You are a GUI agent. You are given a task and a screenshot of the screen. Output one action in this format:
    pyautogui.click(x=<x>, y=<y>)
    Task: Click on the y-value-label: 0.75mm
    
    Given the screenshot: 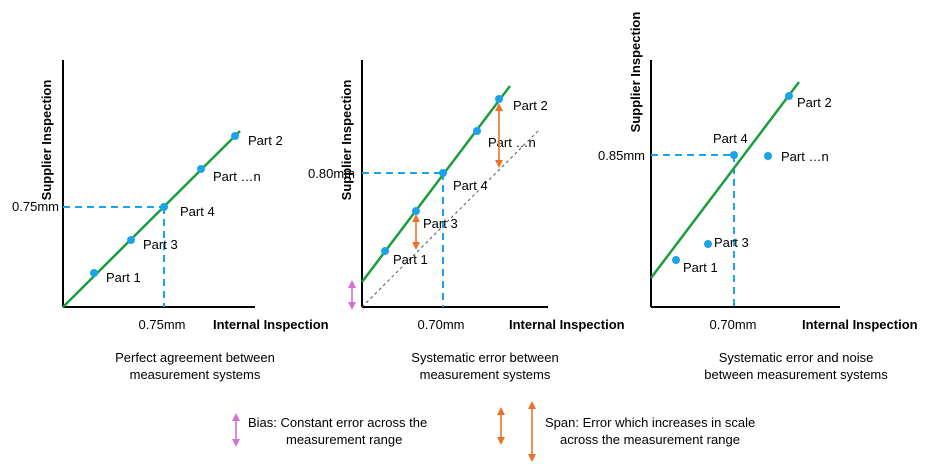 What is the action you would take?
    pyautogui.click(x=35, y=206)
    